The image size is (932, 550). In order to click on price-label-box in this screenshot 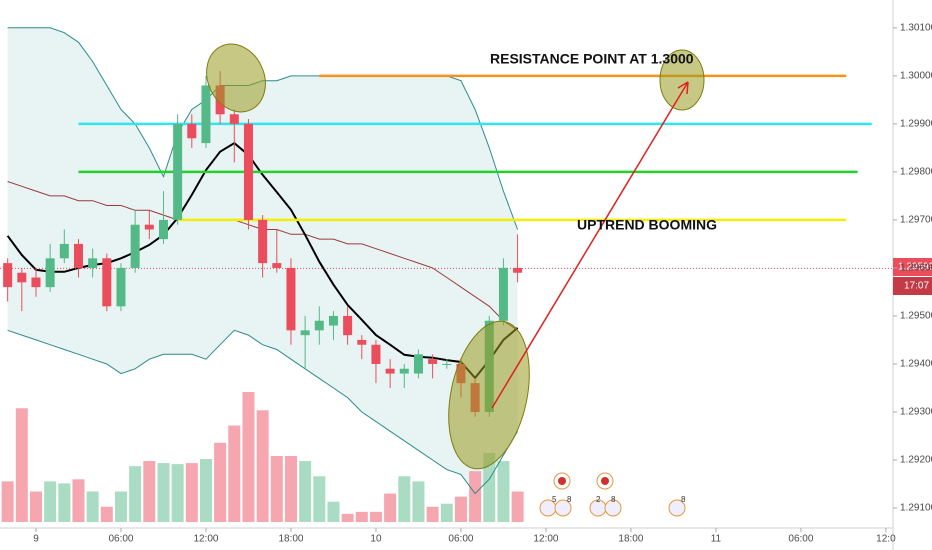, I will do `click(912, 267)`.